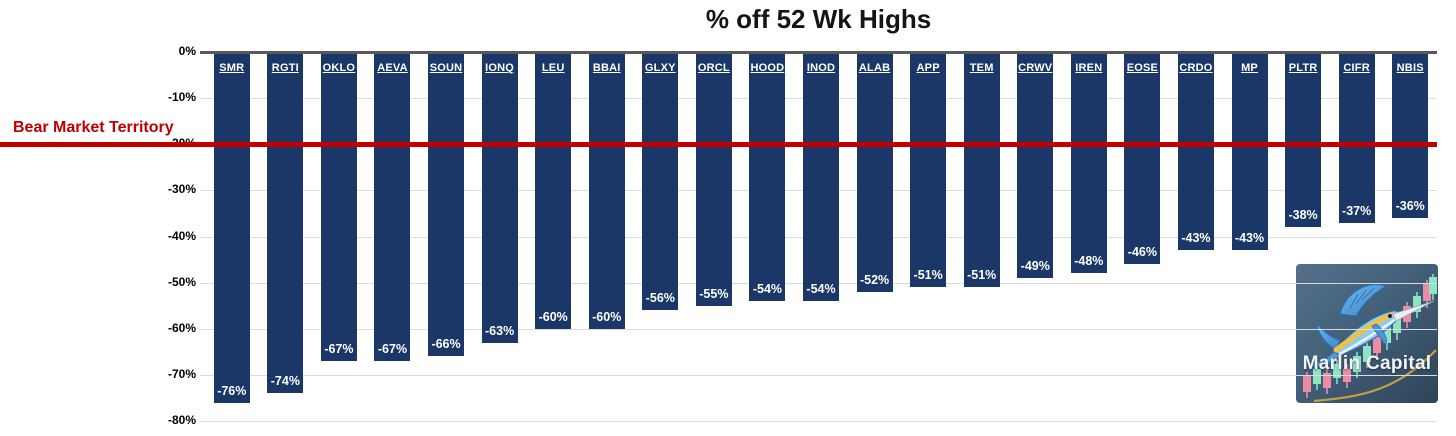 The image size is (1456, 436). Describe the element at coordinates (232, 390) in the screenshot. I see `bar-value-label: -76%` at that location.